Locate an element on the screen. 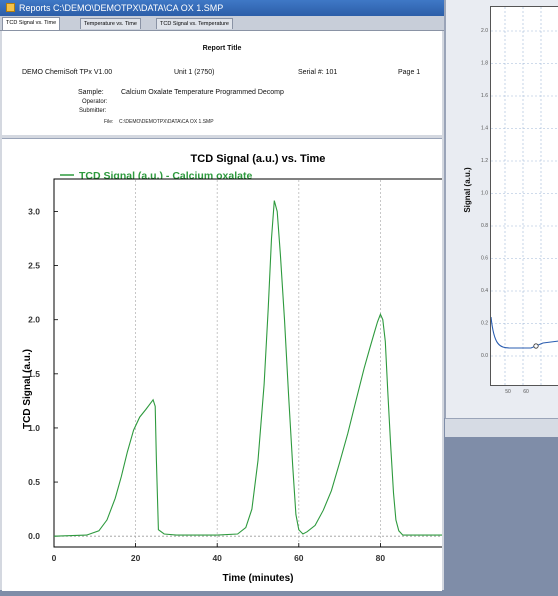 The height and width of the screenshot is (596, 558). x-tick-label: 20 is located at coordinates (136, 558).